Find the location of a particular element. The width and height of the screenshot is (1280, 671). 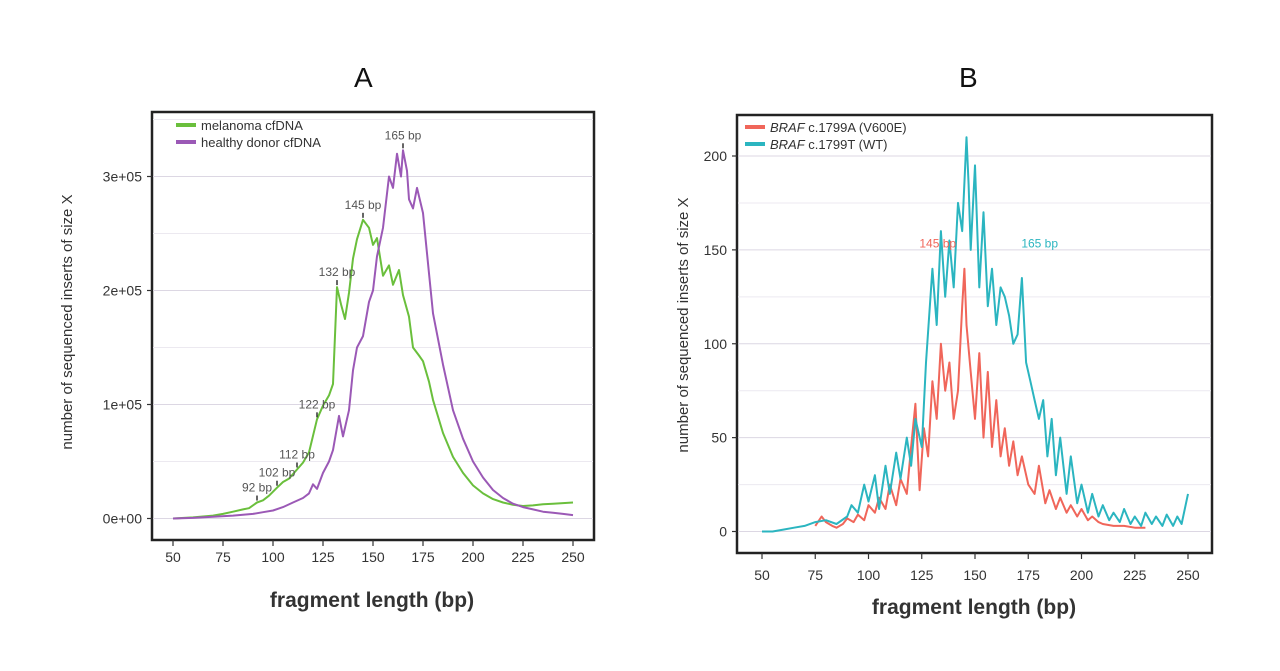

panel-letter-b: B is located at coordinates (968, 77).